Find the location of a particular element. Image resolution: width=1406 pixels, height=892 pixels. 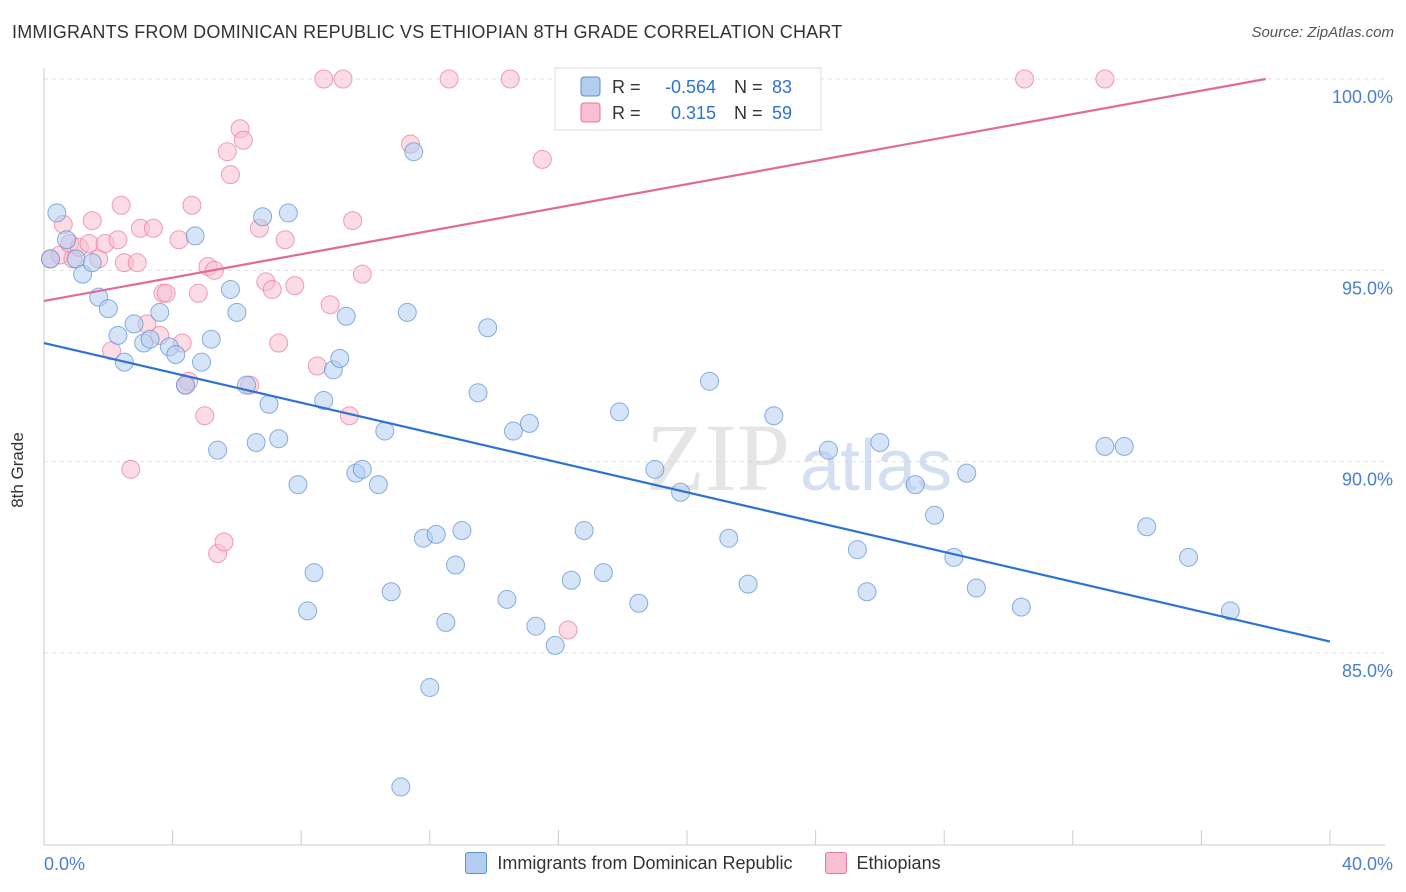

legend-item-dominican-republic: Immigrants from Dominican Republic is located at coordinates (629, 863).